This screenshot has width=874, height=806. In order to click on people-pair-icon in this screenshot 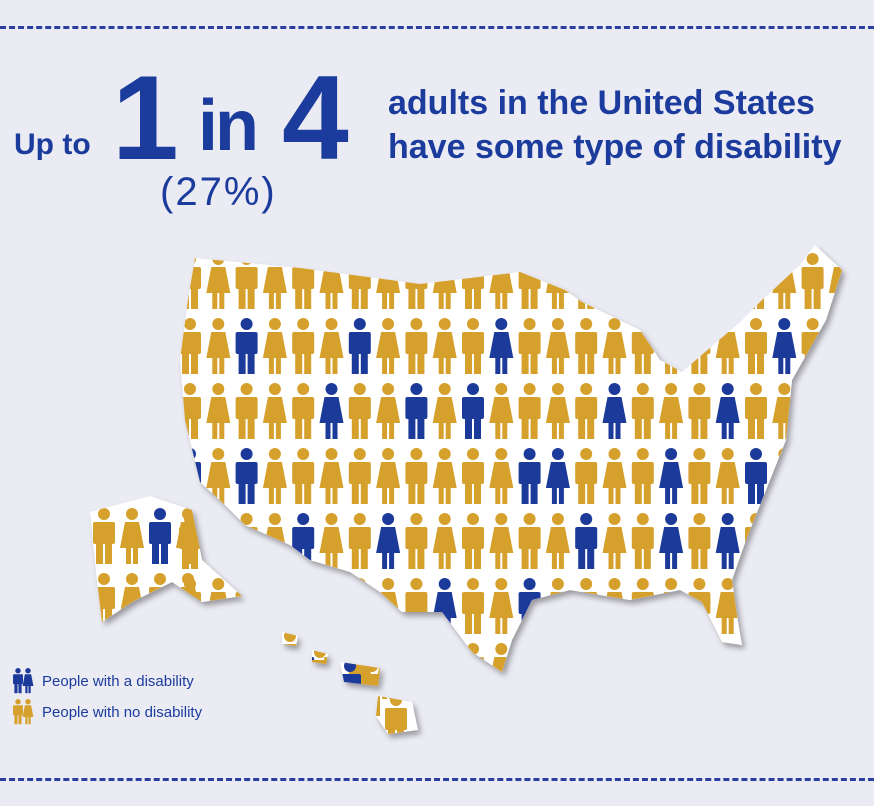, I will do `click(23, 712)`.